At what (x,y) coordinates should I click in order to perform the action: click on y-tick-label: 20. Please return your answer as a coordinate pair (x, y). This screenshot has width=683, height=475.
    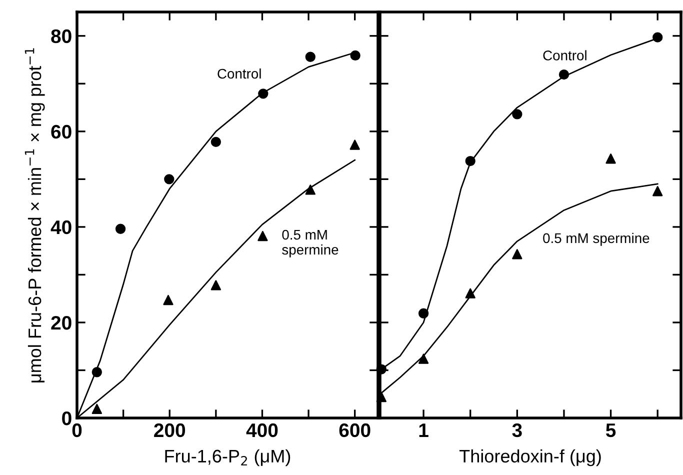
    Looking at the image, I should click on (61, 323).